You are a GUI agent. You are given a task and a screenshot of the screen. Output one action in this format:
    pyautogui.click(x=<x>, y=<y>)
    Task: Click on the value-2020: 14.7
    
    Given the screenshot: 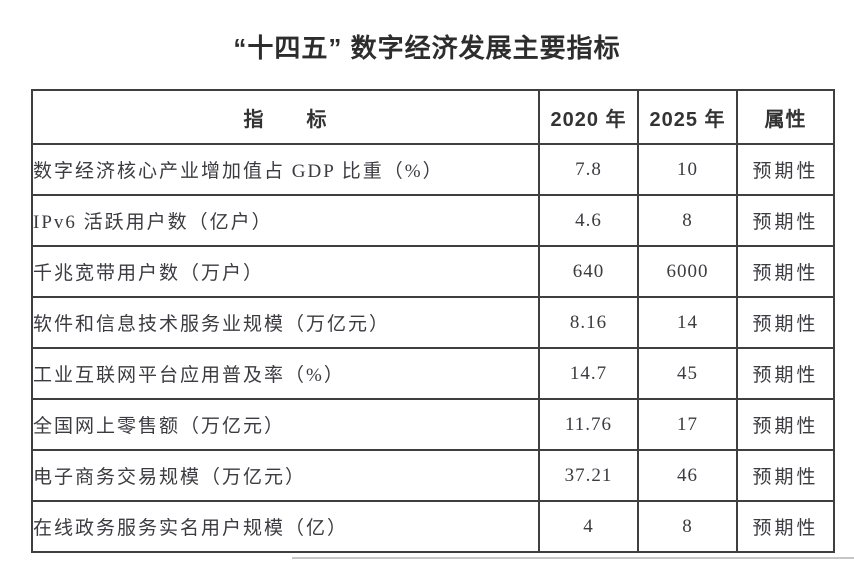 What is the action you would take?
    pyautogui.click(x=588, y=373)
    